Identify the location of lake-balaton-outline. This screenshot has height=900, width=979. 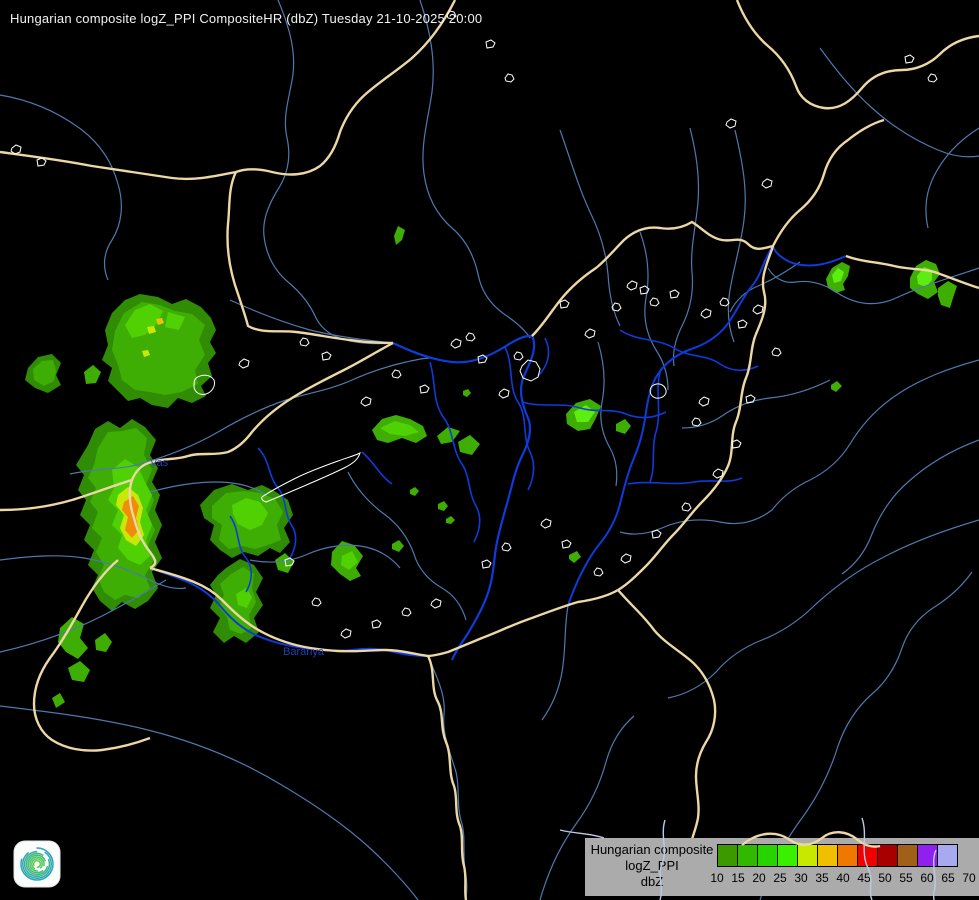
(311, 477).